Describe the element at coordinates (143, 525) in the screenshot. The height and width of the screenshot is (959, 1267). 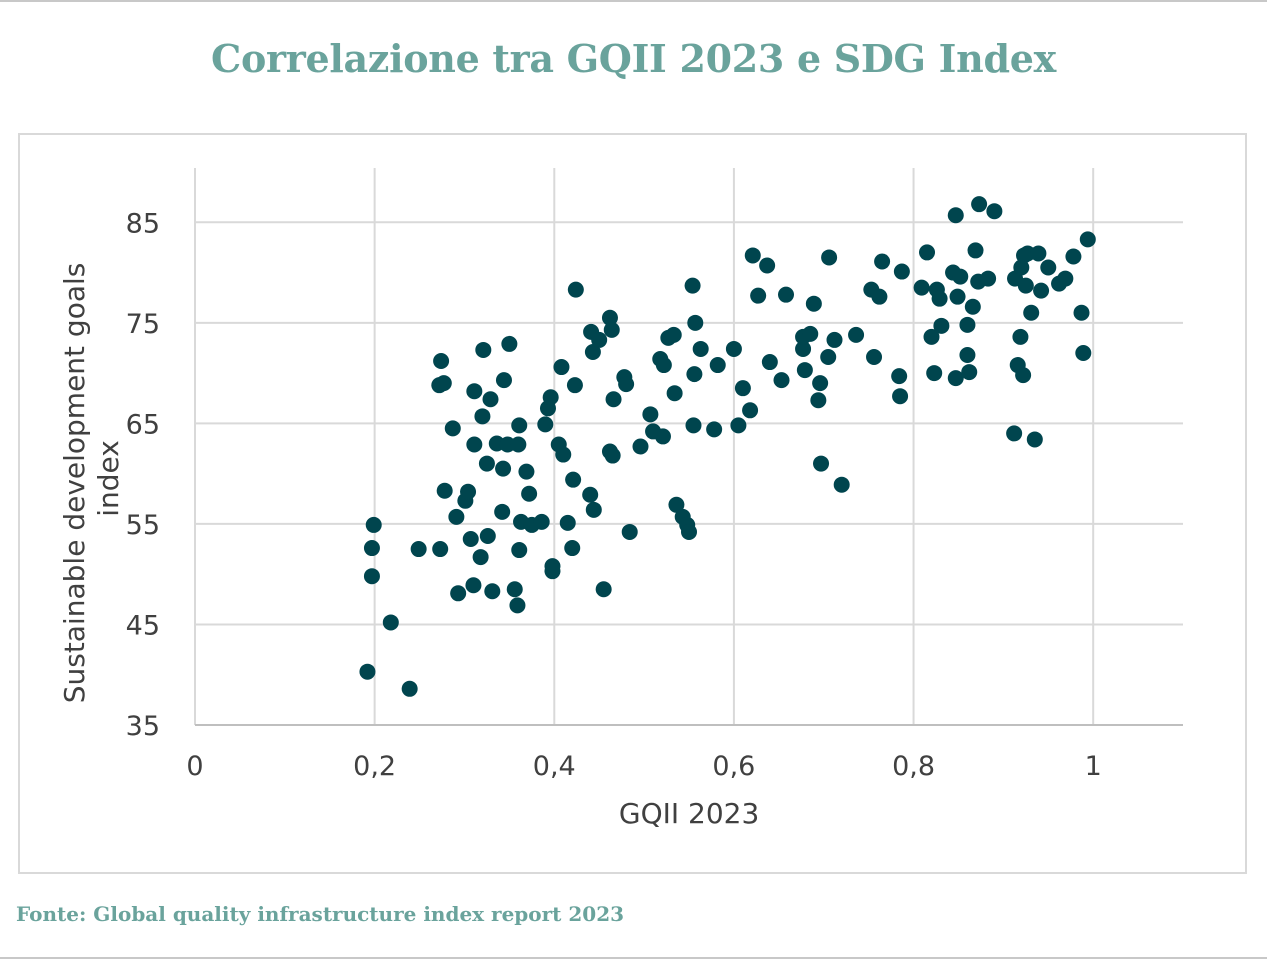
I see `y-tick-label: 55` at that location.